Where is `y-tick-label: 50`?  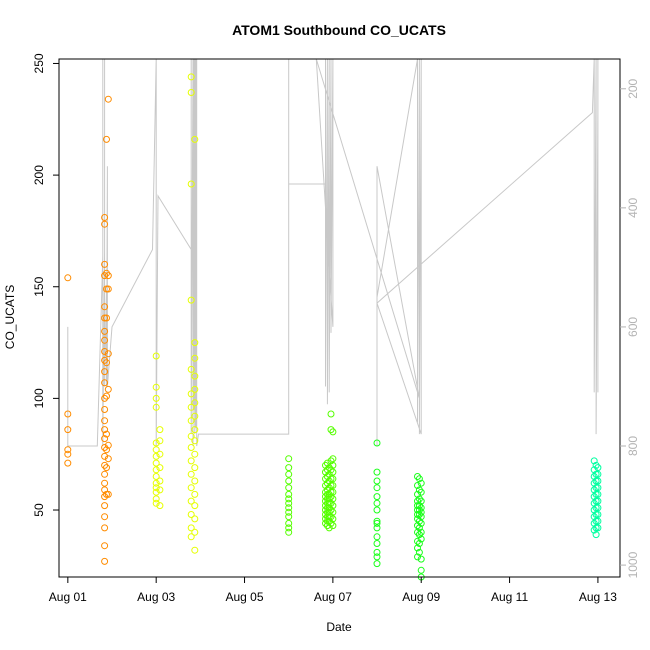
y-tick-label: 50 is located at coordinates (39, 510).